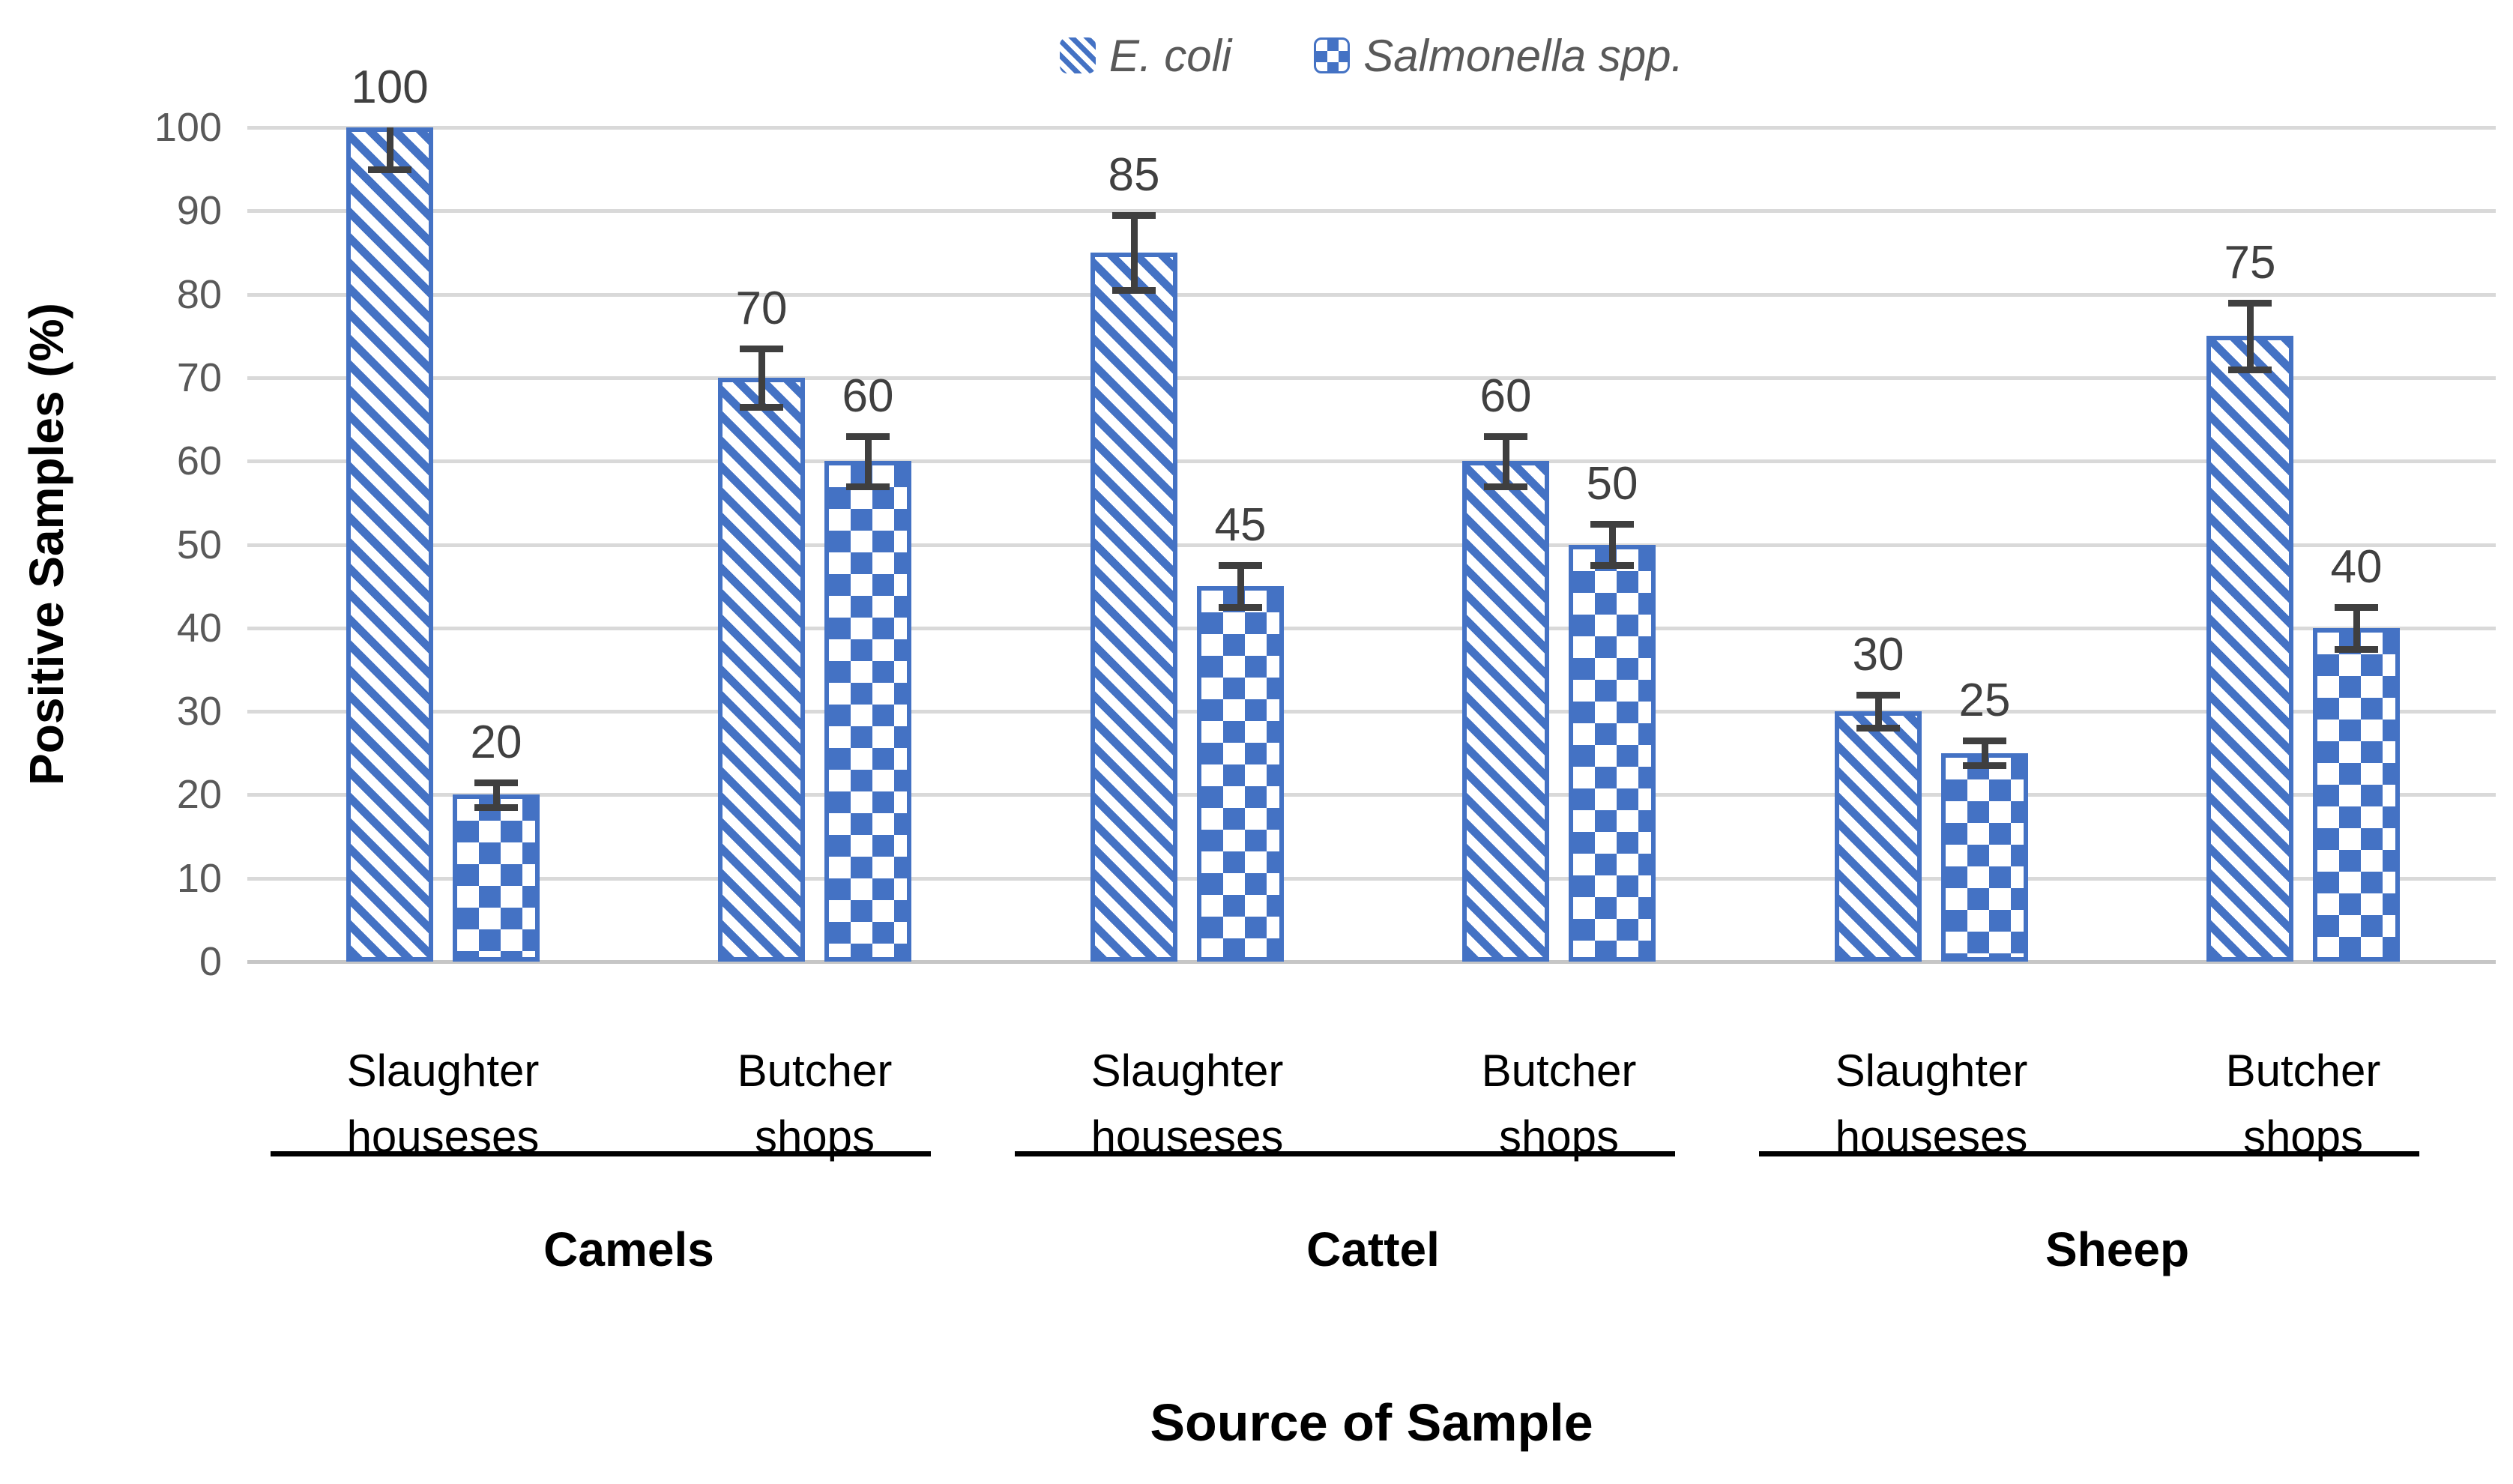  What do you see at coordinates (2356, 567) in the screenshot?
I see `data-label-salmonella-sheep-butcher-shops: 40` at bounding box center [2356, 567].